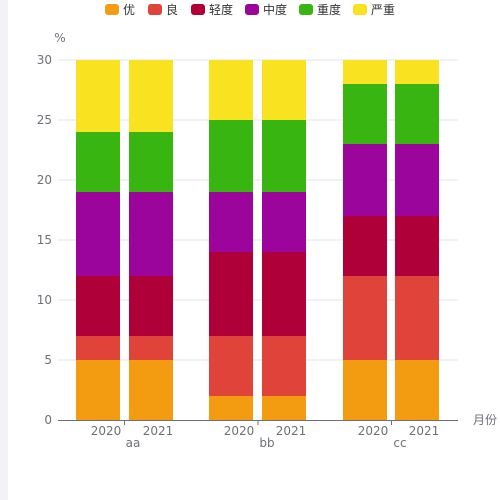  I want to click on y-axis-label: %, so click(59, 38).